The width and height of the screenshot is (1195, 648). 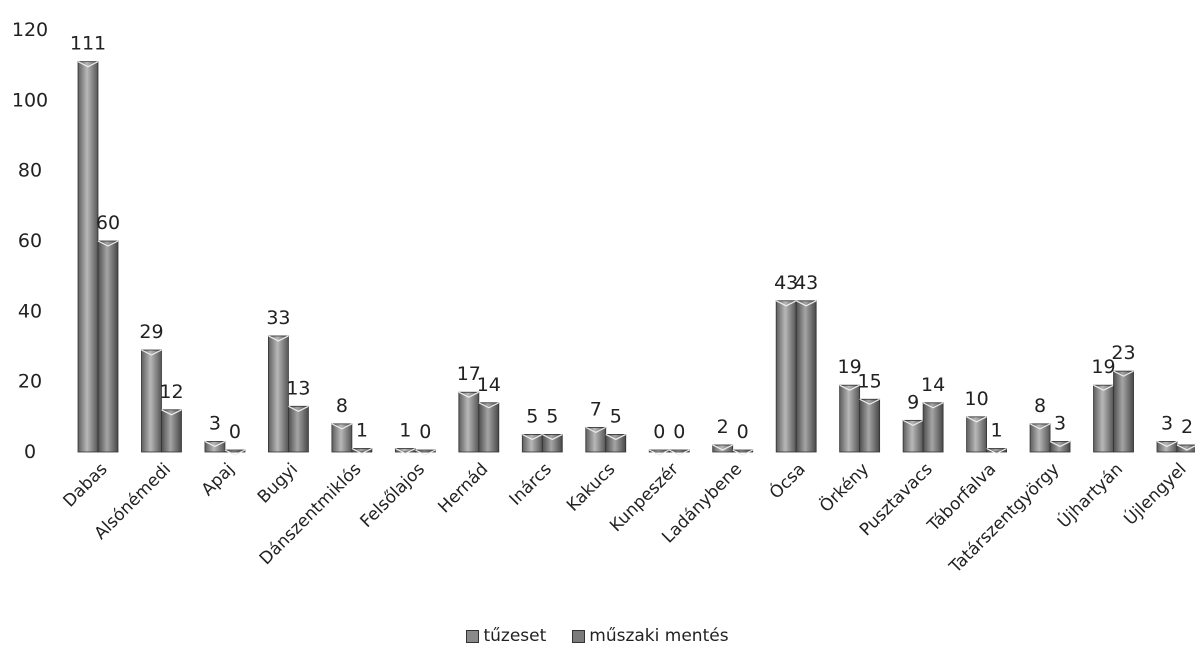 I want to click on category-label: Kakucs, so click(x=591, y=487).